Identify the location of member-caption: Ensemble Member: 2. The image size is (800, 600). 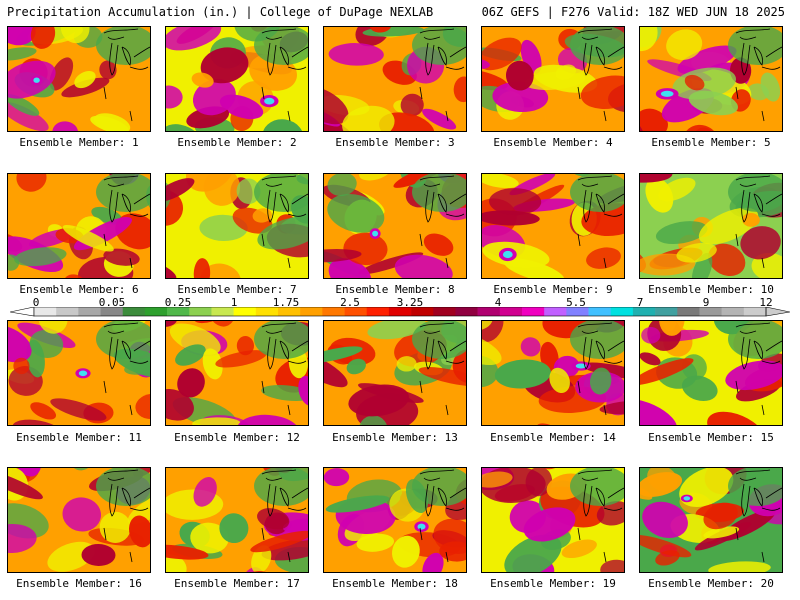
(237, 142).